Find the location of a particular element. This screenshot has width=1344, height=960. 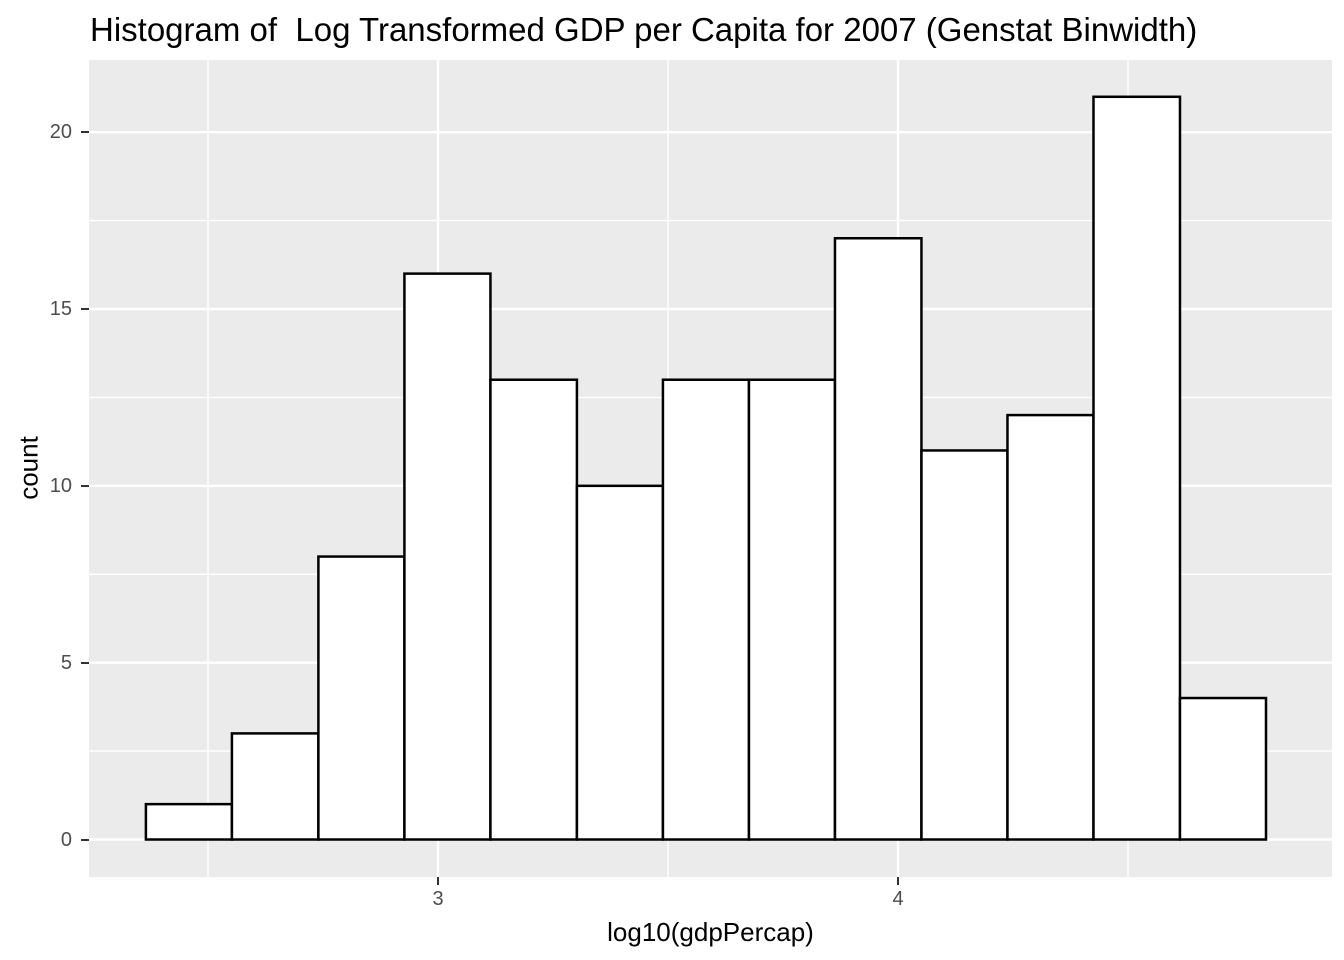

y-tick-label-20: 20 is located at coordinates (60, 132).